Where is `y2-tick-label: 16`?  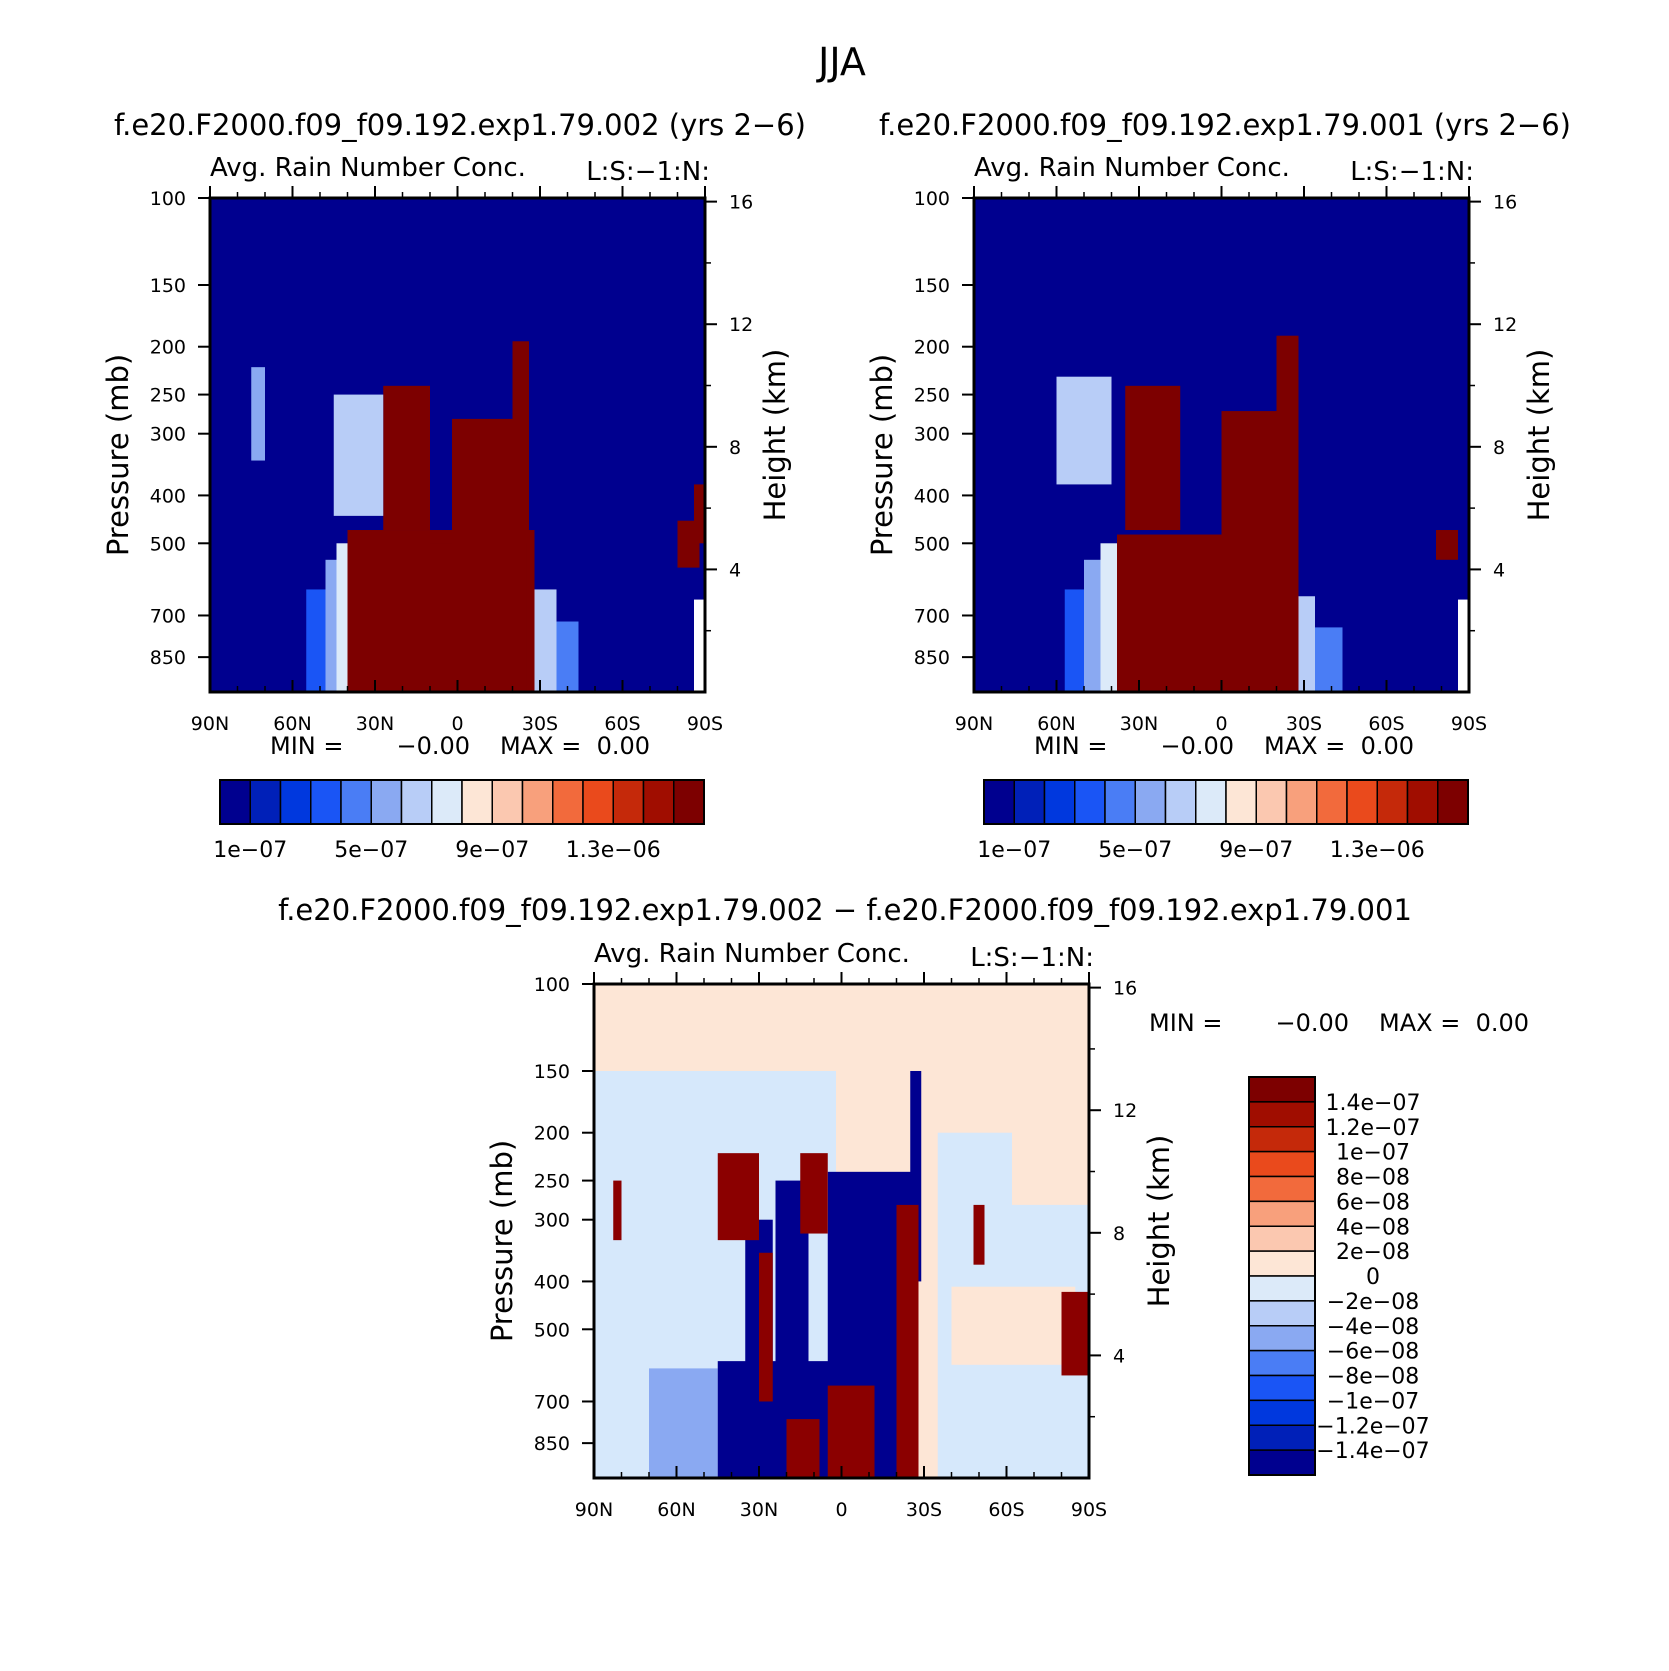 y2-tick-label: 16 is located at coordinates (1125, 989).